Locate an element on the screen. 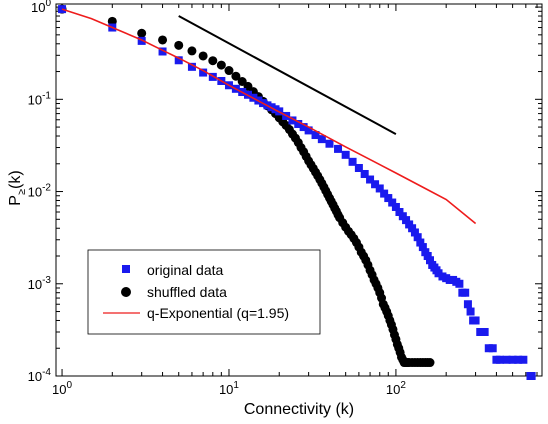  y-tick-label: 10⁻³ is located at coordinates (40, 283).